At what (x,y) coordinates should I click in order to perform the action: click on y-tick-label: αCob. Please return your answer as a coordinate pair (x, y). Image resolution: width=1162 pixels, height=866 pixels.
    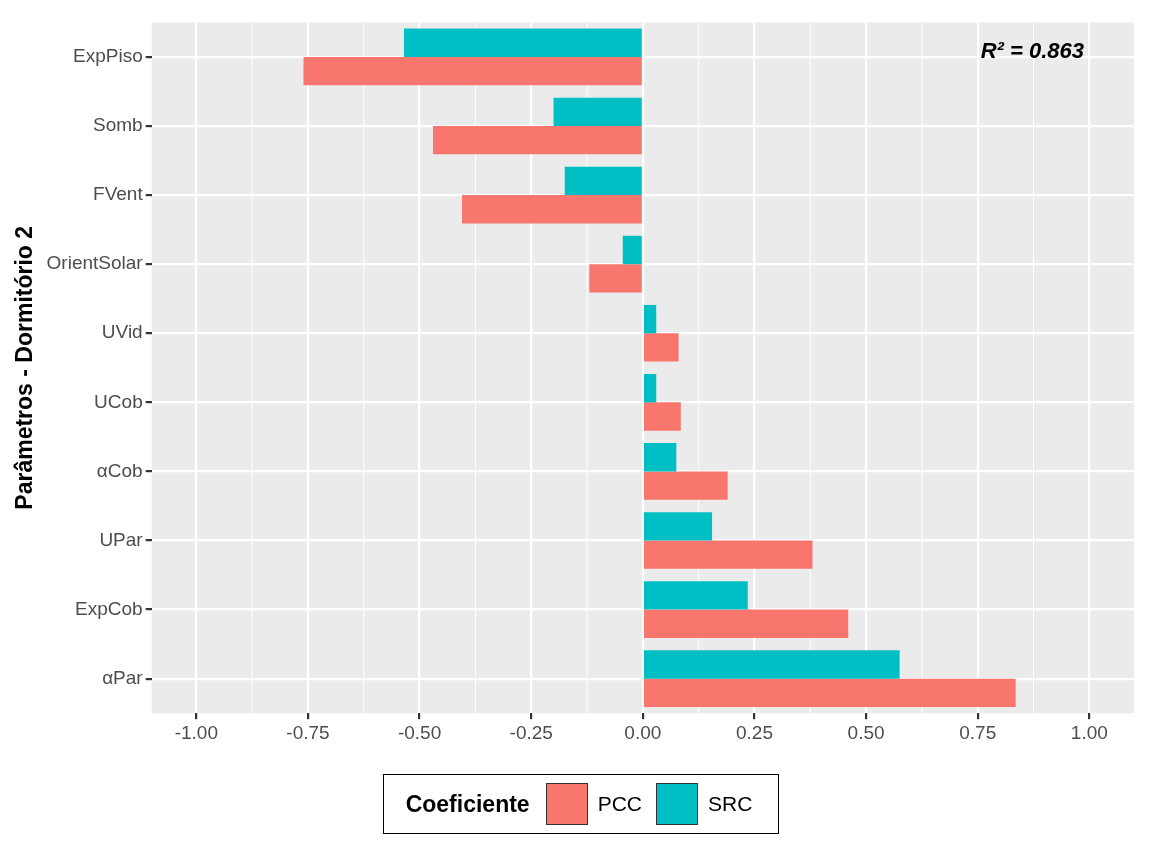
    Looking at the image, I should click on (119, 470).